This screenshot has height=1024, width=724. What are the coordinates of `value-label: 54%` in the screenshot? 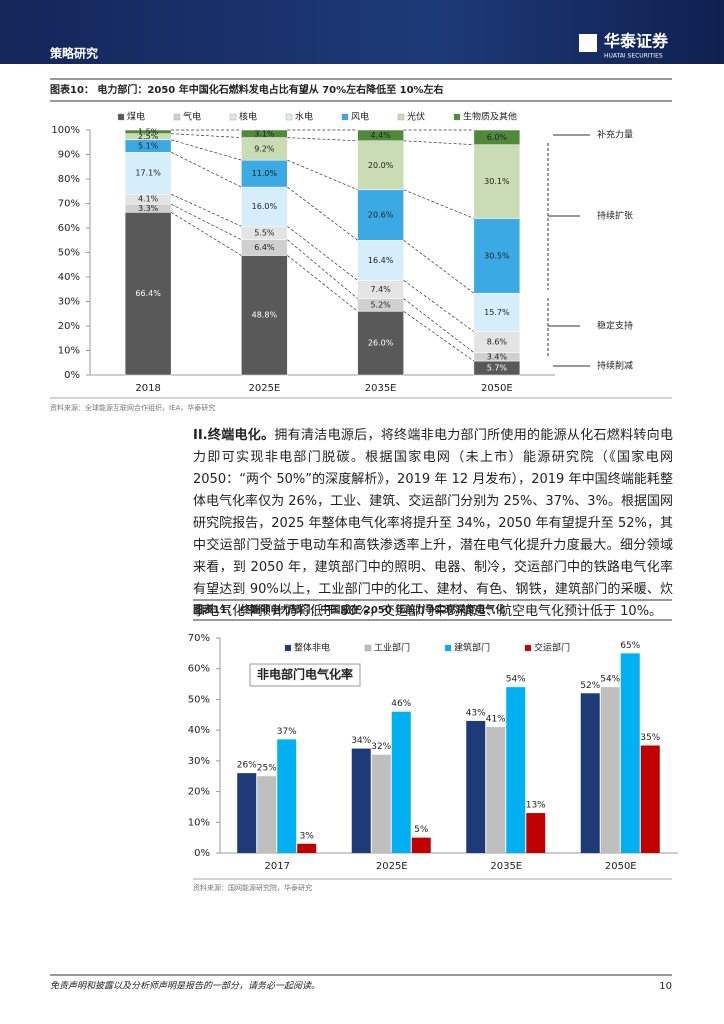 It's located at (516, 680).